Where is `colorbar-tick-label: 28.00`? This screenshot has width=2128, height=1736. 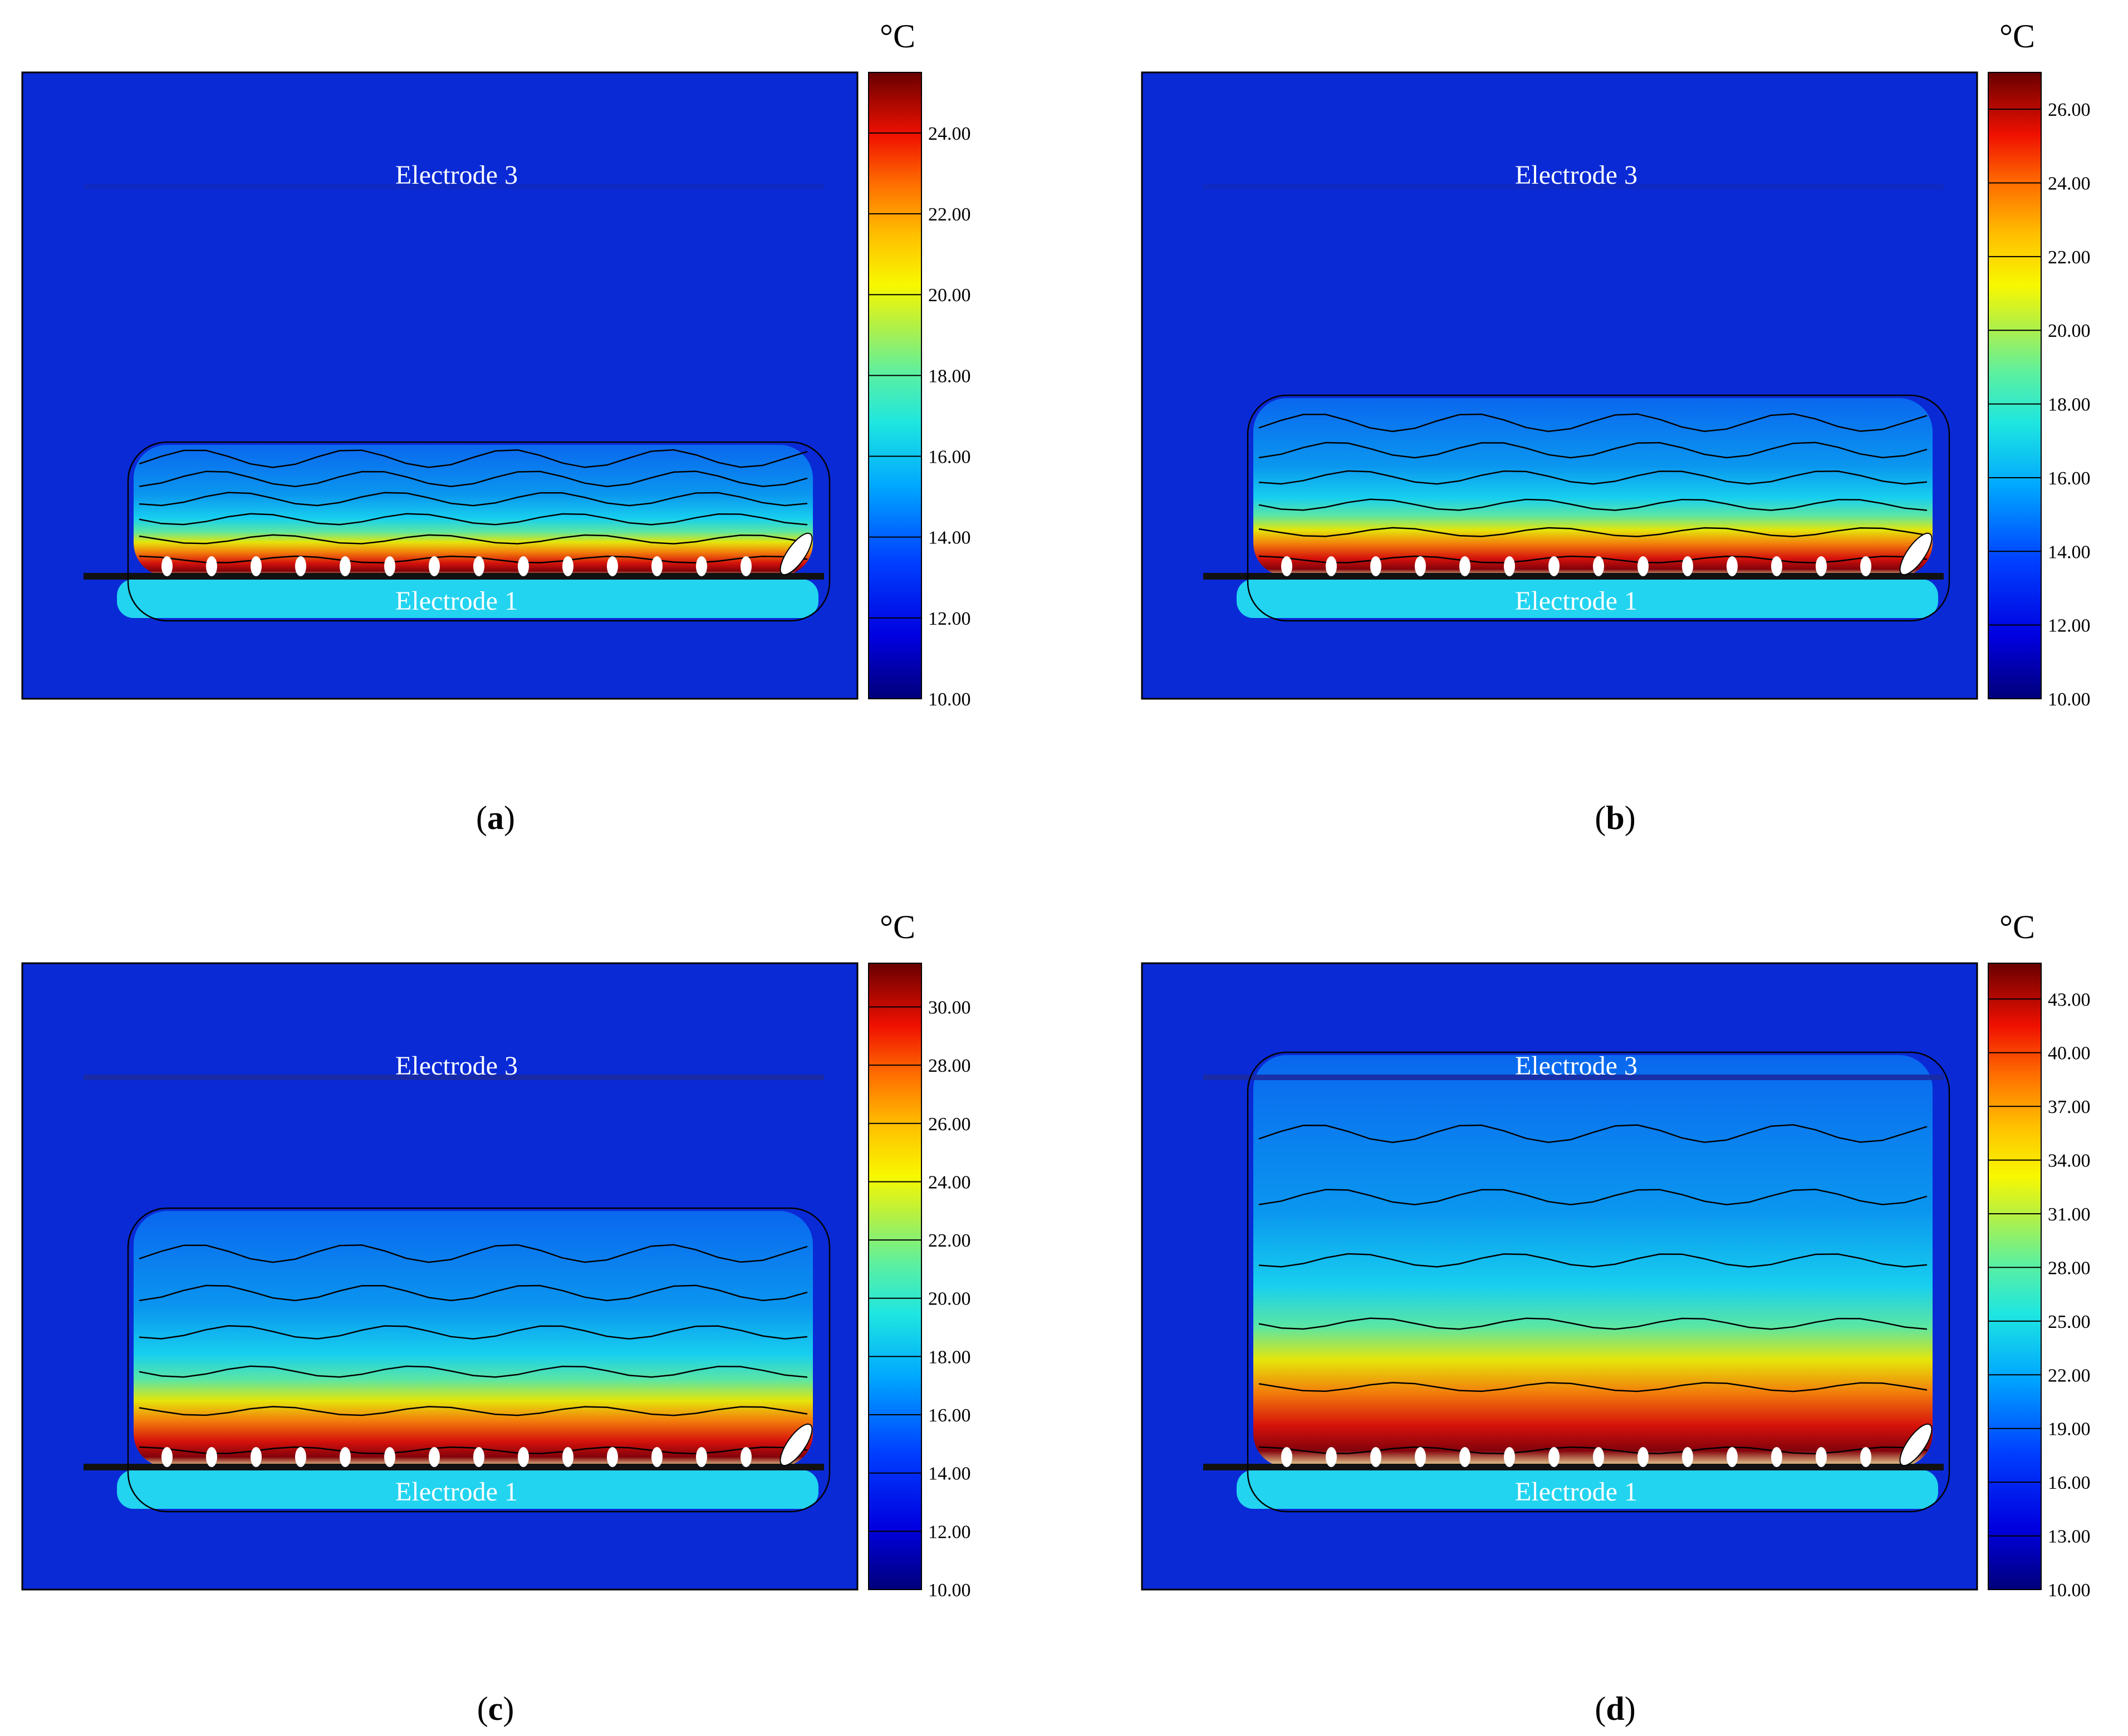
colorbar-tick-label: 28.00 is located at coordinates (2069, 1268).